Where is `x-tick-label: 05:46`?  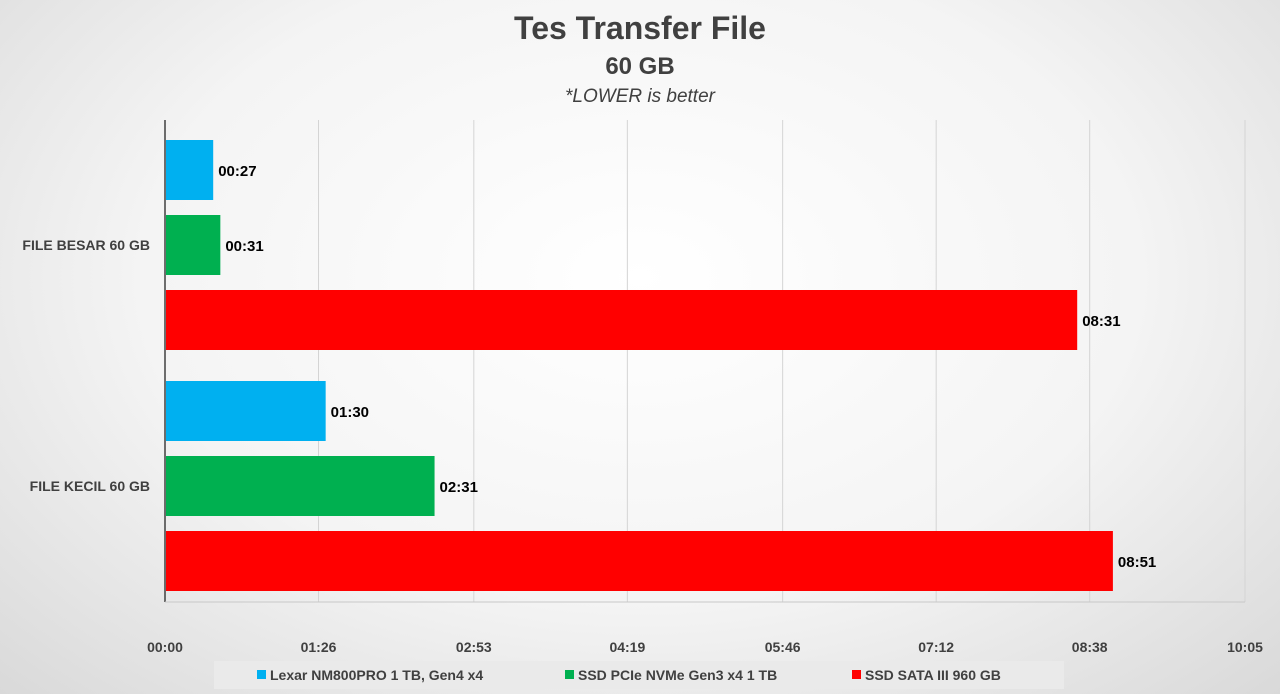
x-tick-label: 05:46 is located at coordinates (783, 647).